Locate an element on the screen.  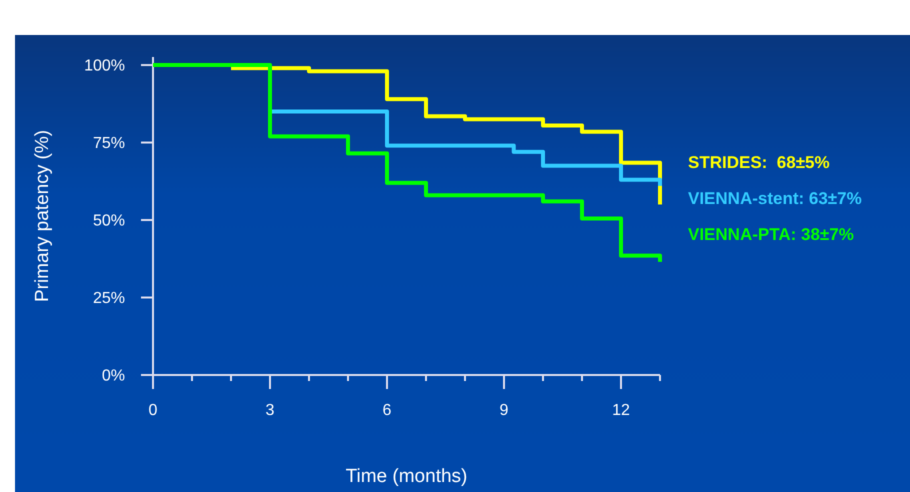
x-tick-label: 12 is located at coordinates (621, 410).